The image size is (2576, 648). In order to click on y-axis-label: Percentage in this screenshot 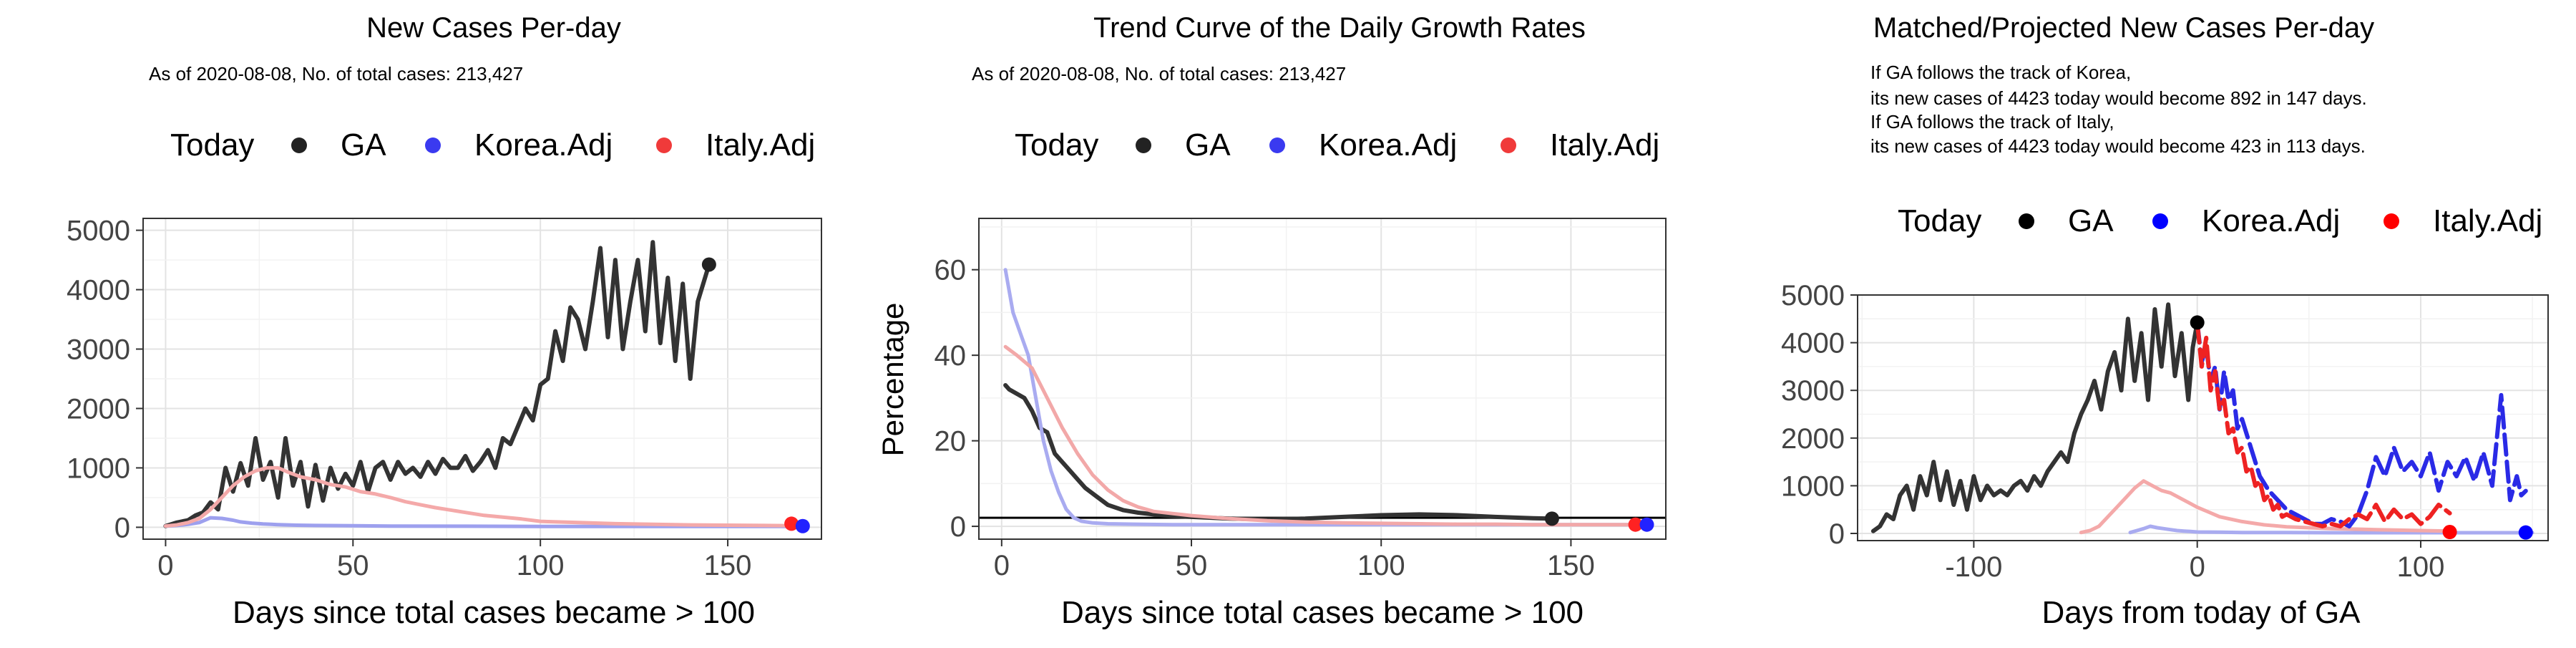, I will do `click(892, 380)`.